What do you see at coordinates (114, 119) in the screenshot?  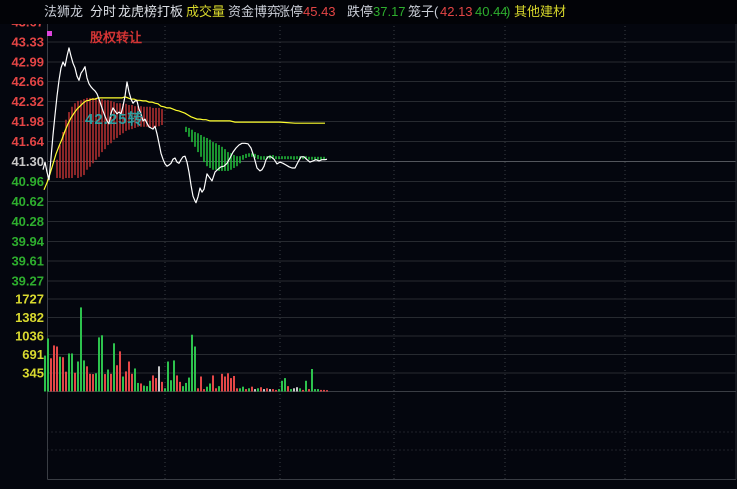 I see `cage-price-annotation: 42.25转` at bounding box center [114, 119].